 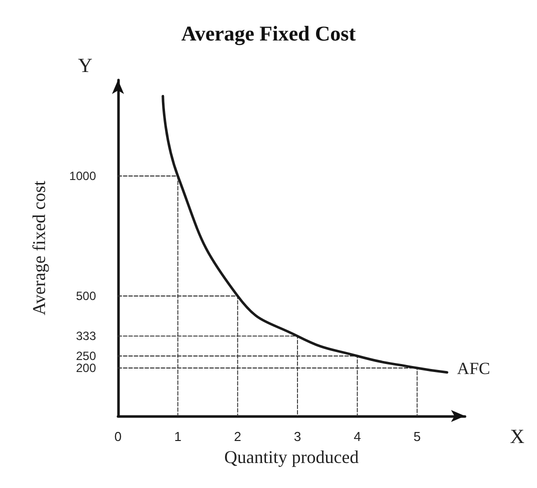 What do you see at coordinates (268, 34) in the screenshot?
I see `chart-title: Average Fixed Cost` at bounding box center [268, 34].